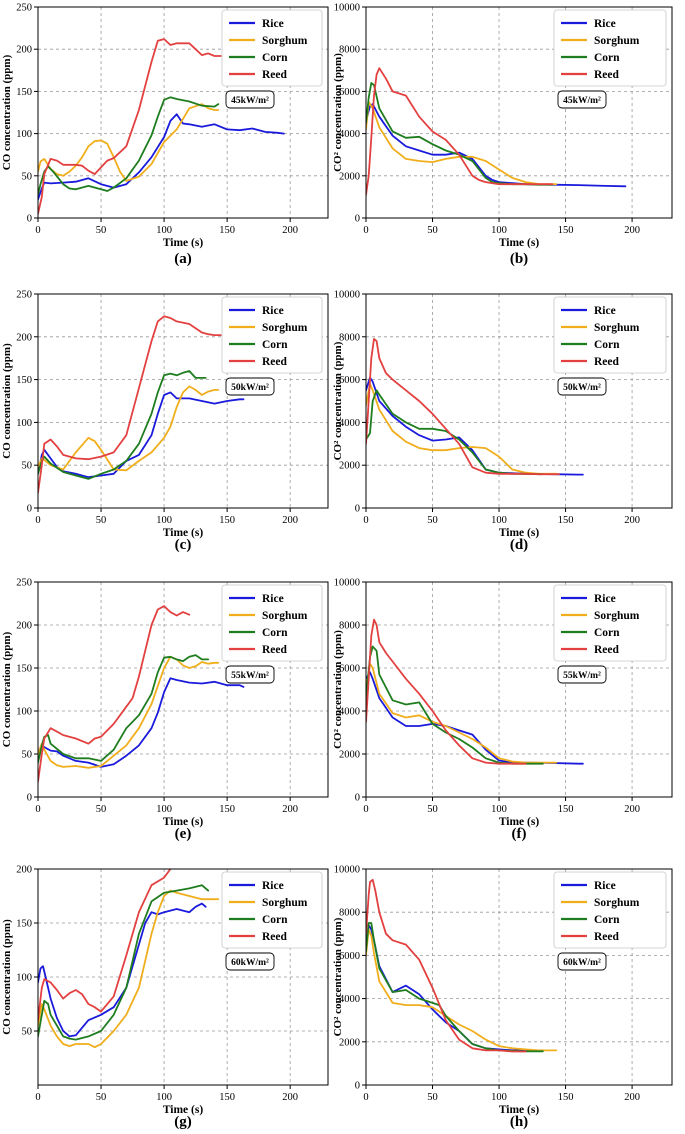 The height and width of the screenshot is (1134, 685). What do you see at coordinates (519, 545) in the screenshot?
I see `panel-label: (d)` at bounding box center [519, 545].